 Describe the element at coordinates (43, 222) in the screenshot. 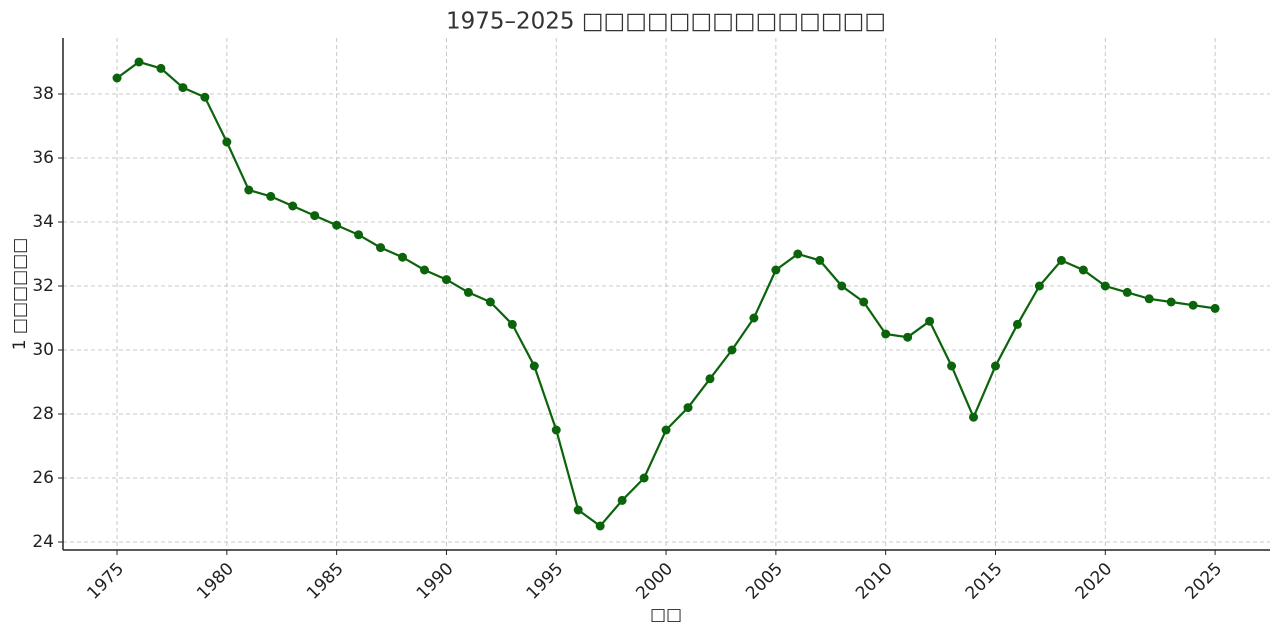

I see `y-tick-label: 34` at that location.